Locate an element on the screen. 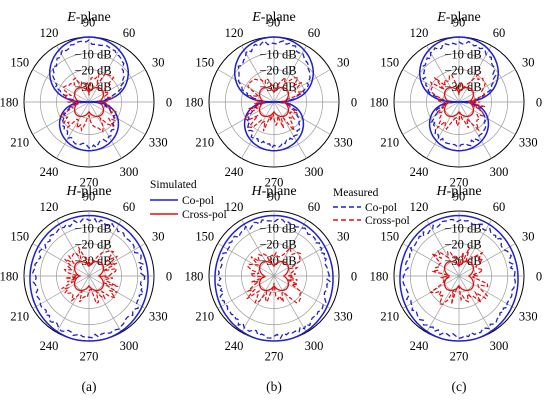 The width and height of the screenshot is (550, 401). legend-measured: Measured Co-pol Cross-pol is located at coordinates (371, 207).